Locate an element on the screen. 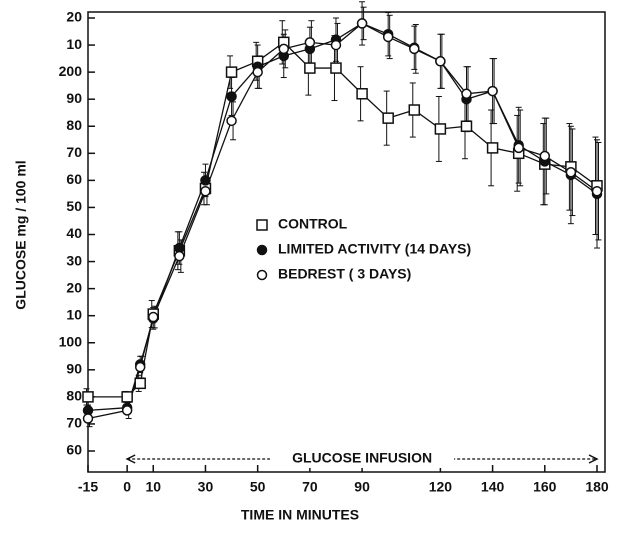  annotation-bg is located at coordinates (362, 459).